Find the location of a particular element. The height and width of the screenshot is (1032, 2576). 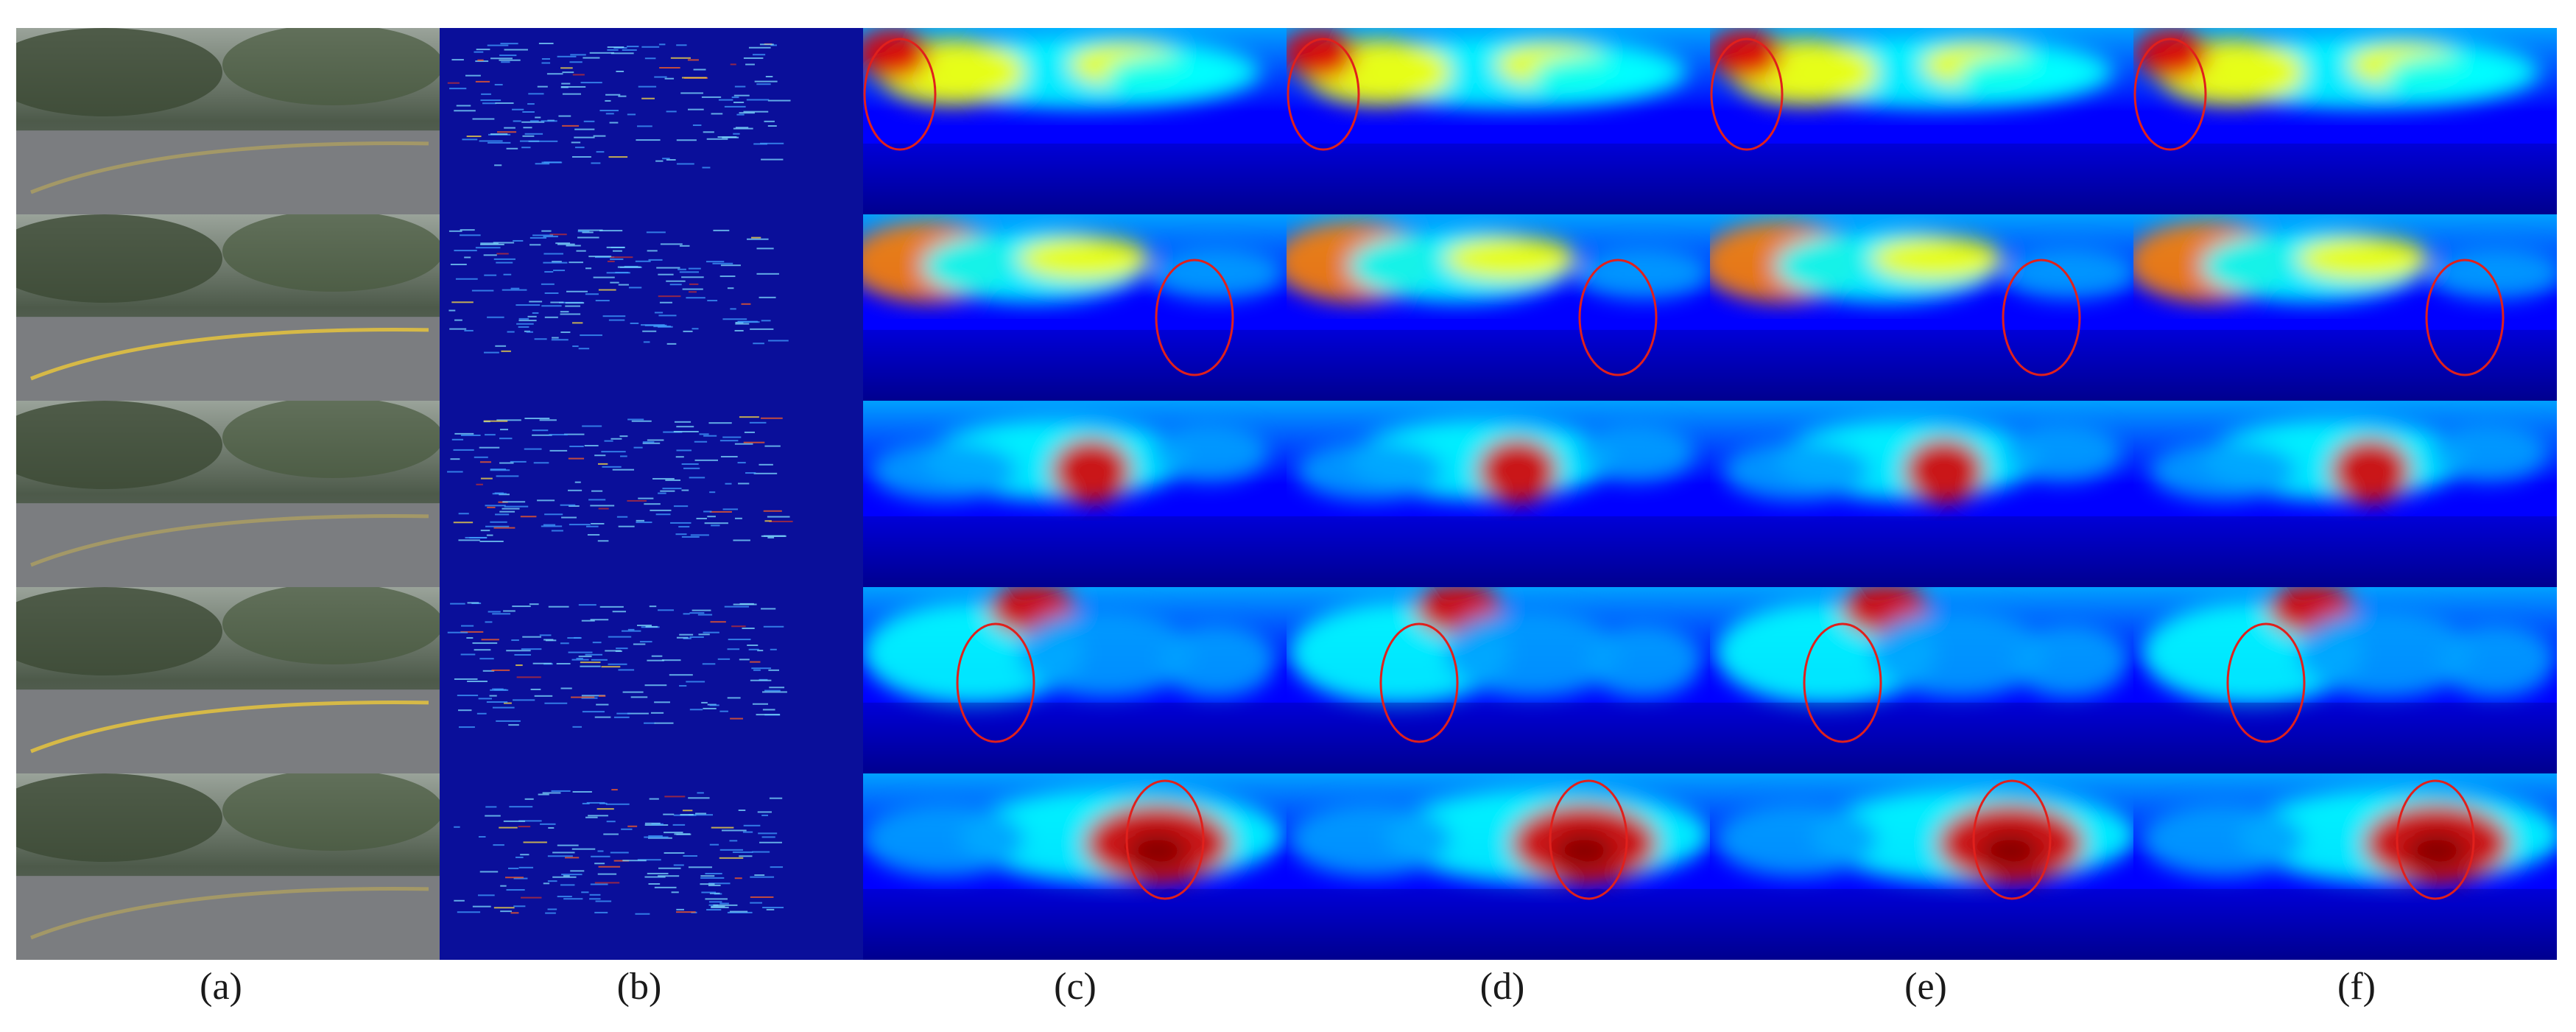

column-label-d: (d) is located at coordinates (1502, 987).